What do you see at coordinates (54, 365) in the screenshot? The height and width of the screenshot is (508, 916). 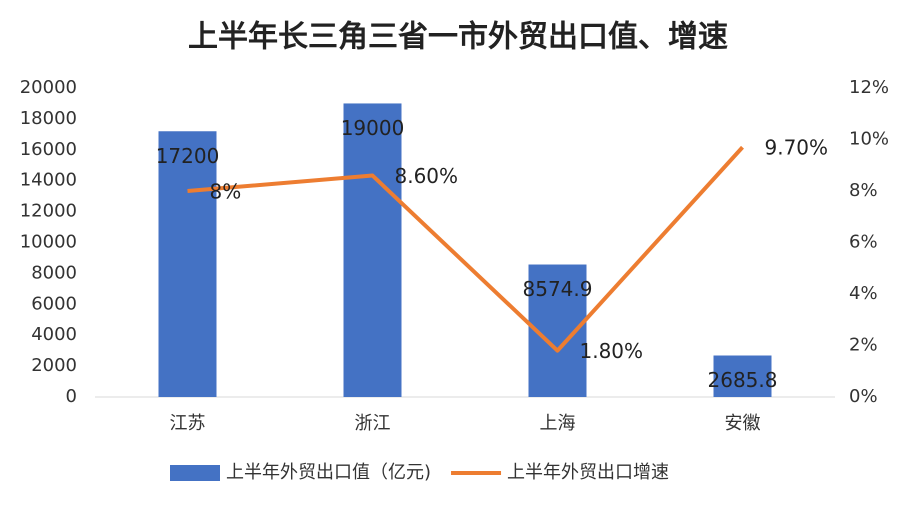 I see `y-tick-label: 2000` at bounding box center [54, 365].